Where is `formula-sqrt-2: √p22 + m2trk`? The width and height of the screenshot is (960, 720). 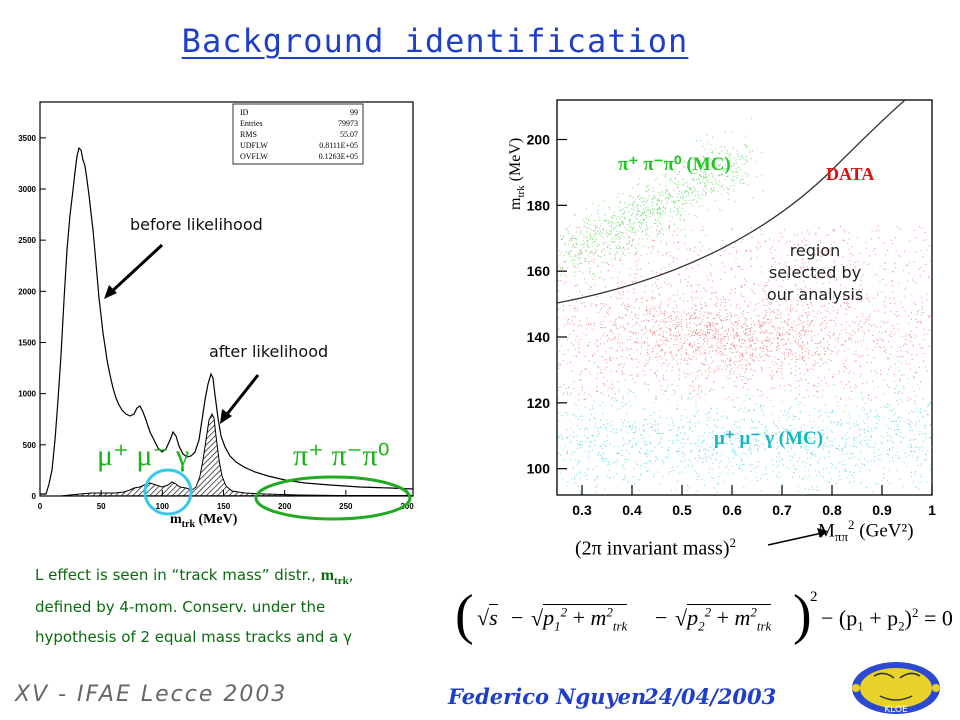 formula-sqrt-2: √p22 + m2trk is located at coordinates (723, 619).